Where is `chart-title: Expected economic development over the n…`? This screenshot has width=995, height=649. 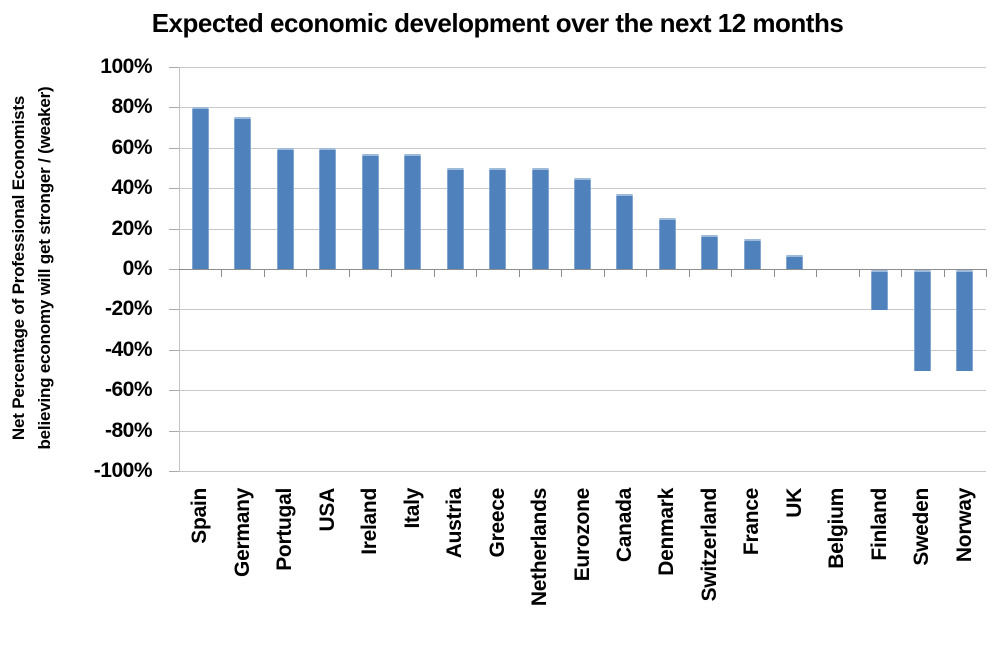
chart-title: Expected economic development over the n… is located at coordinates (497, 23).